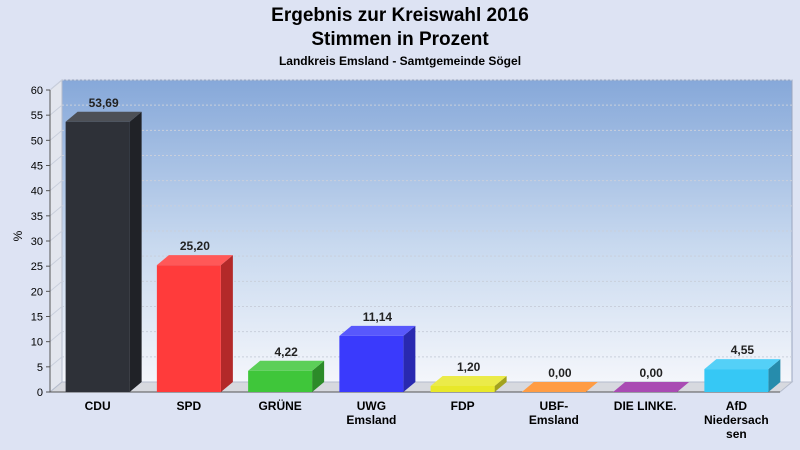  Describe the element at coordinates (736, 420) in the screenshot. I see `x-tick-label: AfD Niedersach sen` at that location.